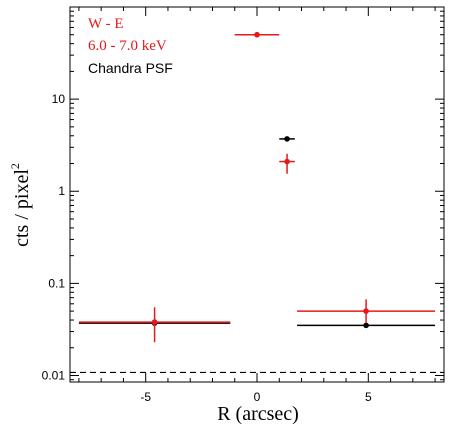  I want to click on y-tick-label: 0.01, so click(54, 375).